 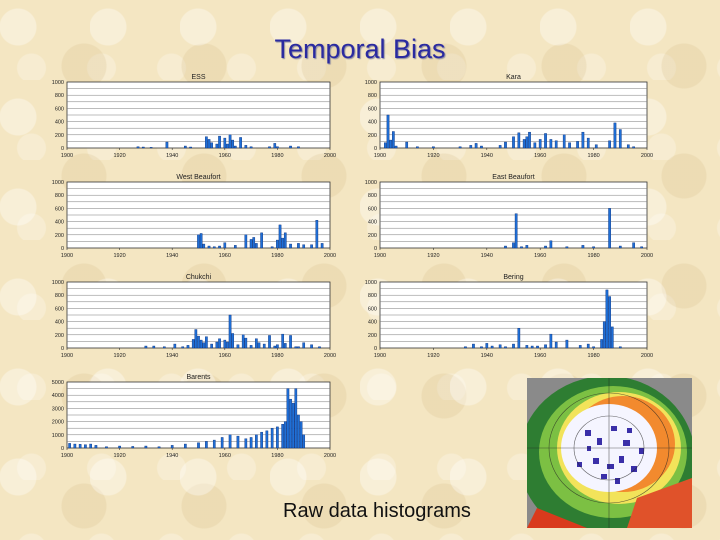 What do you see at coordinates (198, 377) in the screenshot?
I see `panel-title: Barents` at bounding box center [198, 377].